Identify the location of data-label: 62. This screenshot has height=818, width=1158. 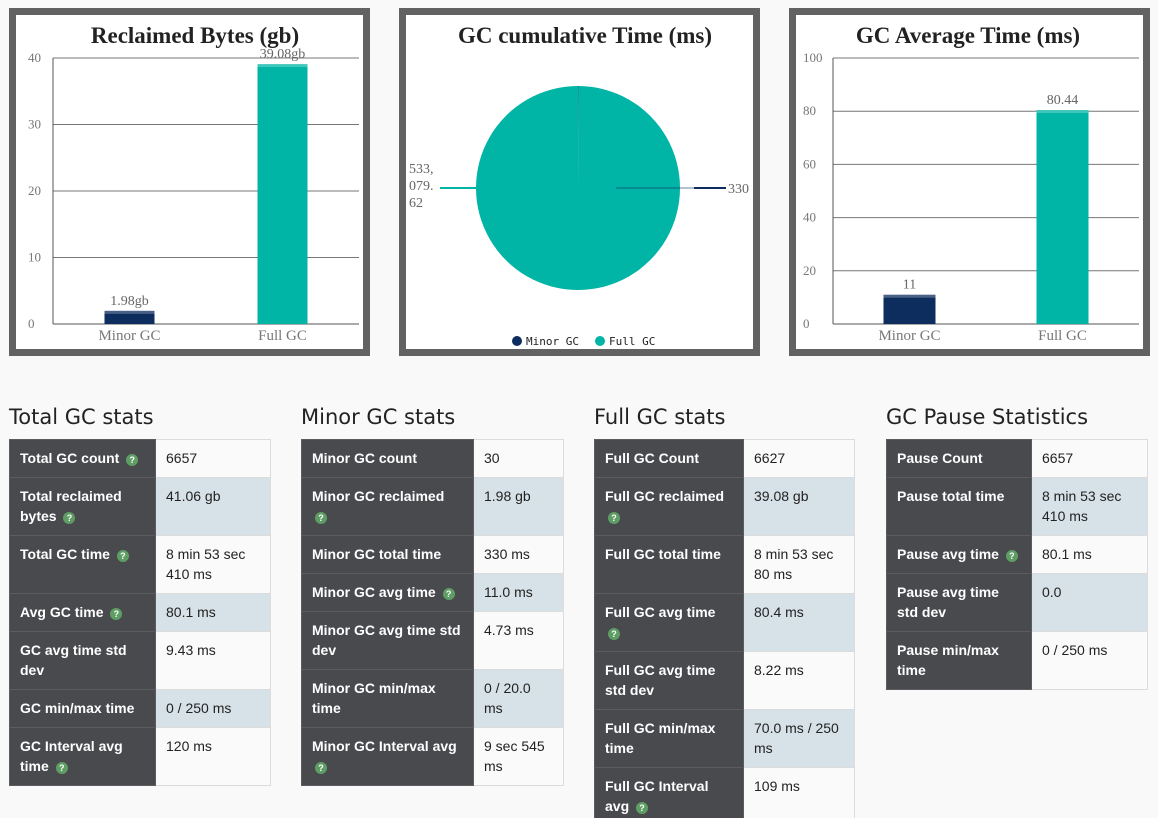
(416, 203).